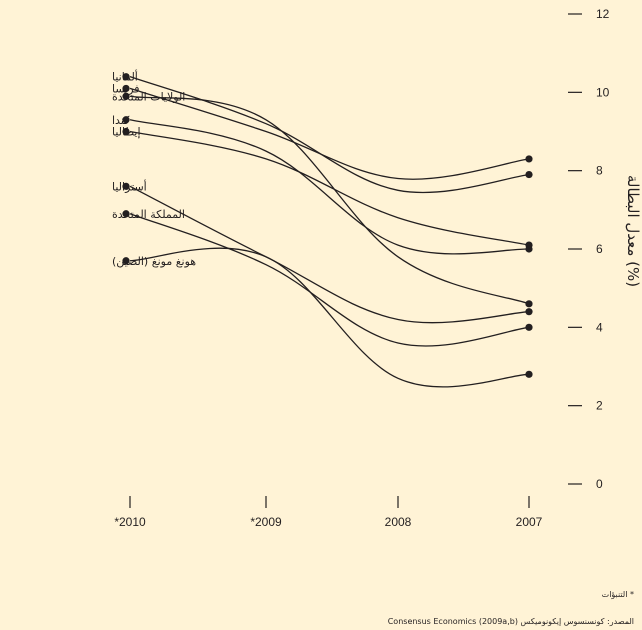 The image size is (642, 630). I want to click on x-tick-label: 2008, so click(398, 522).